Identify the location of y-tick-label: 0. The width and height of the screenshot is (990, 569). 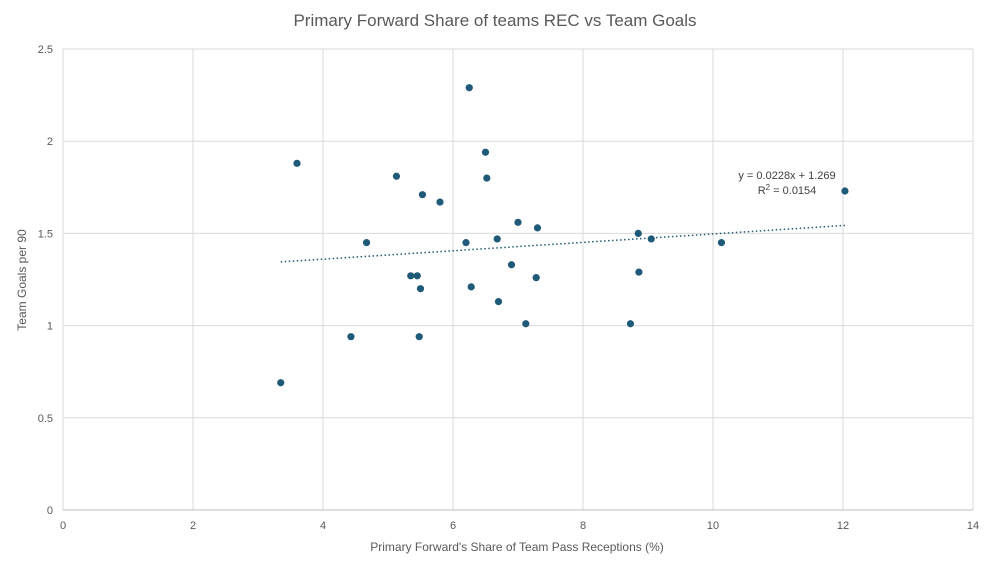
(50, 511).